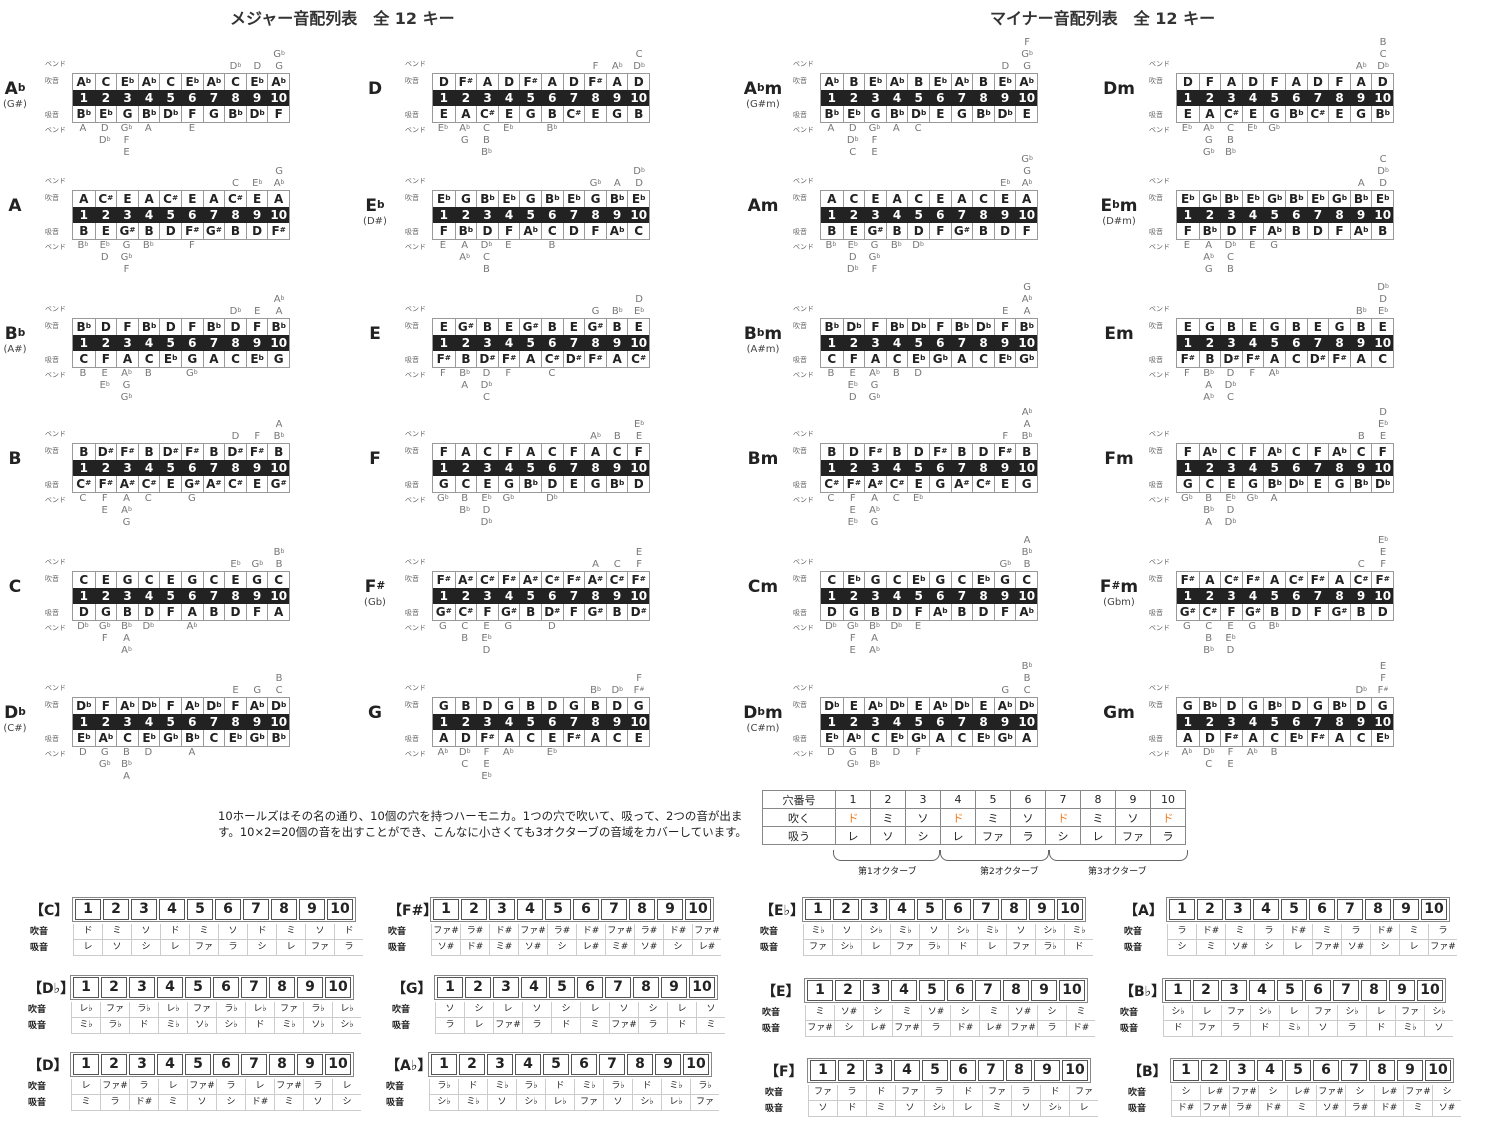 Image resolution: width=1500 pixels, height=1125 pixels. Describe the element at coordinates (105, 738) in the screenshot. I see `draw-note: Ab` at that location.